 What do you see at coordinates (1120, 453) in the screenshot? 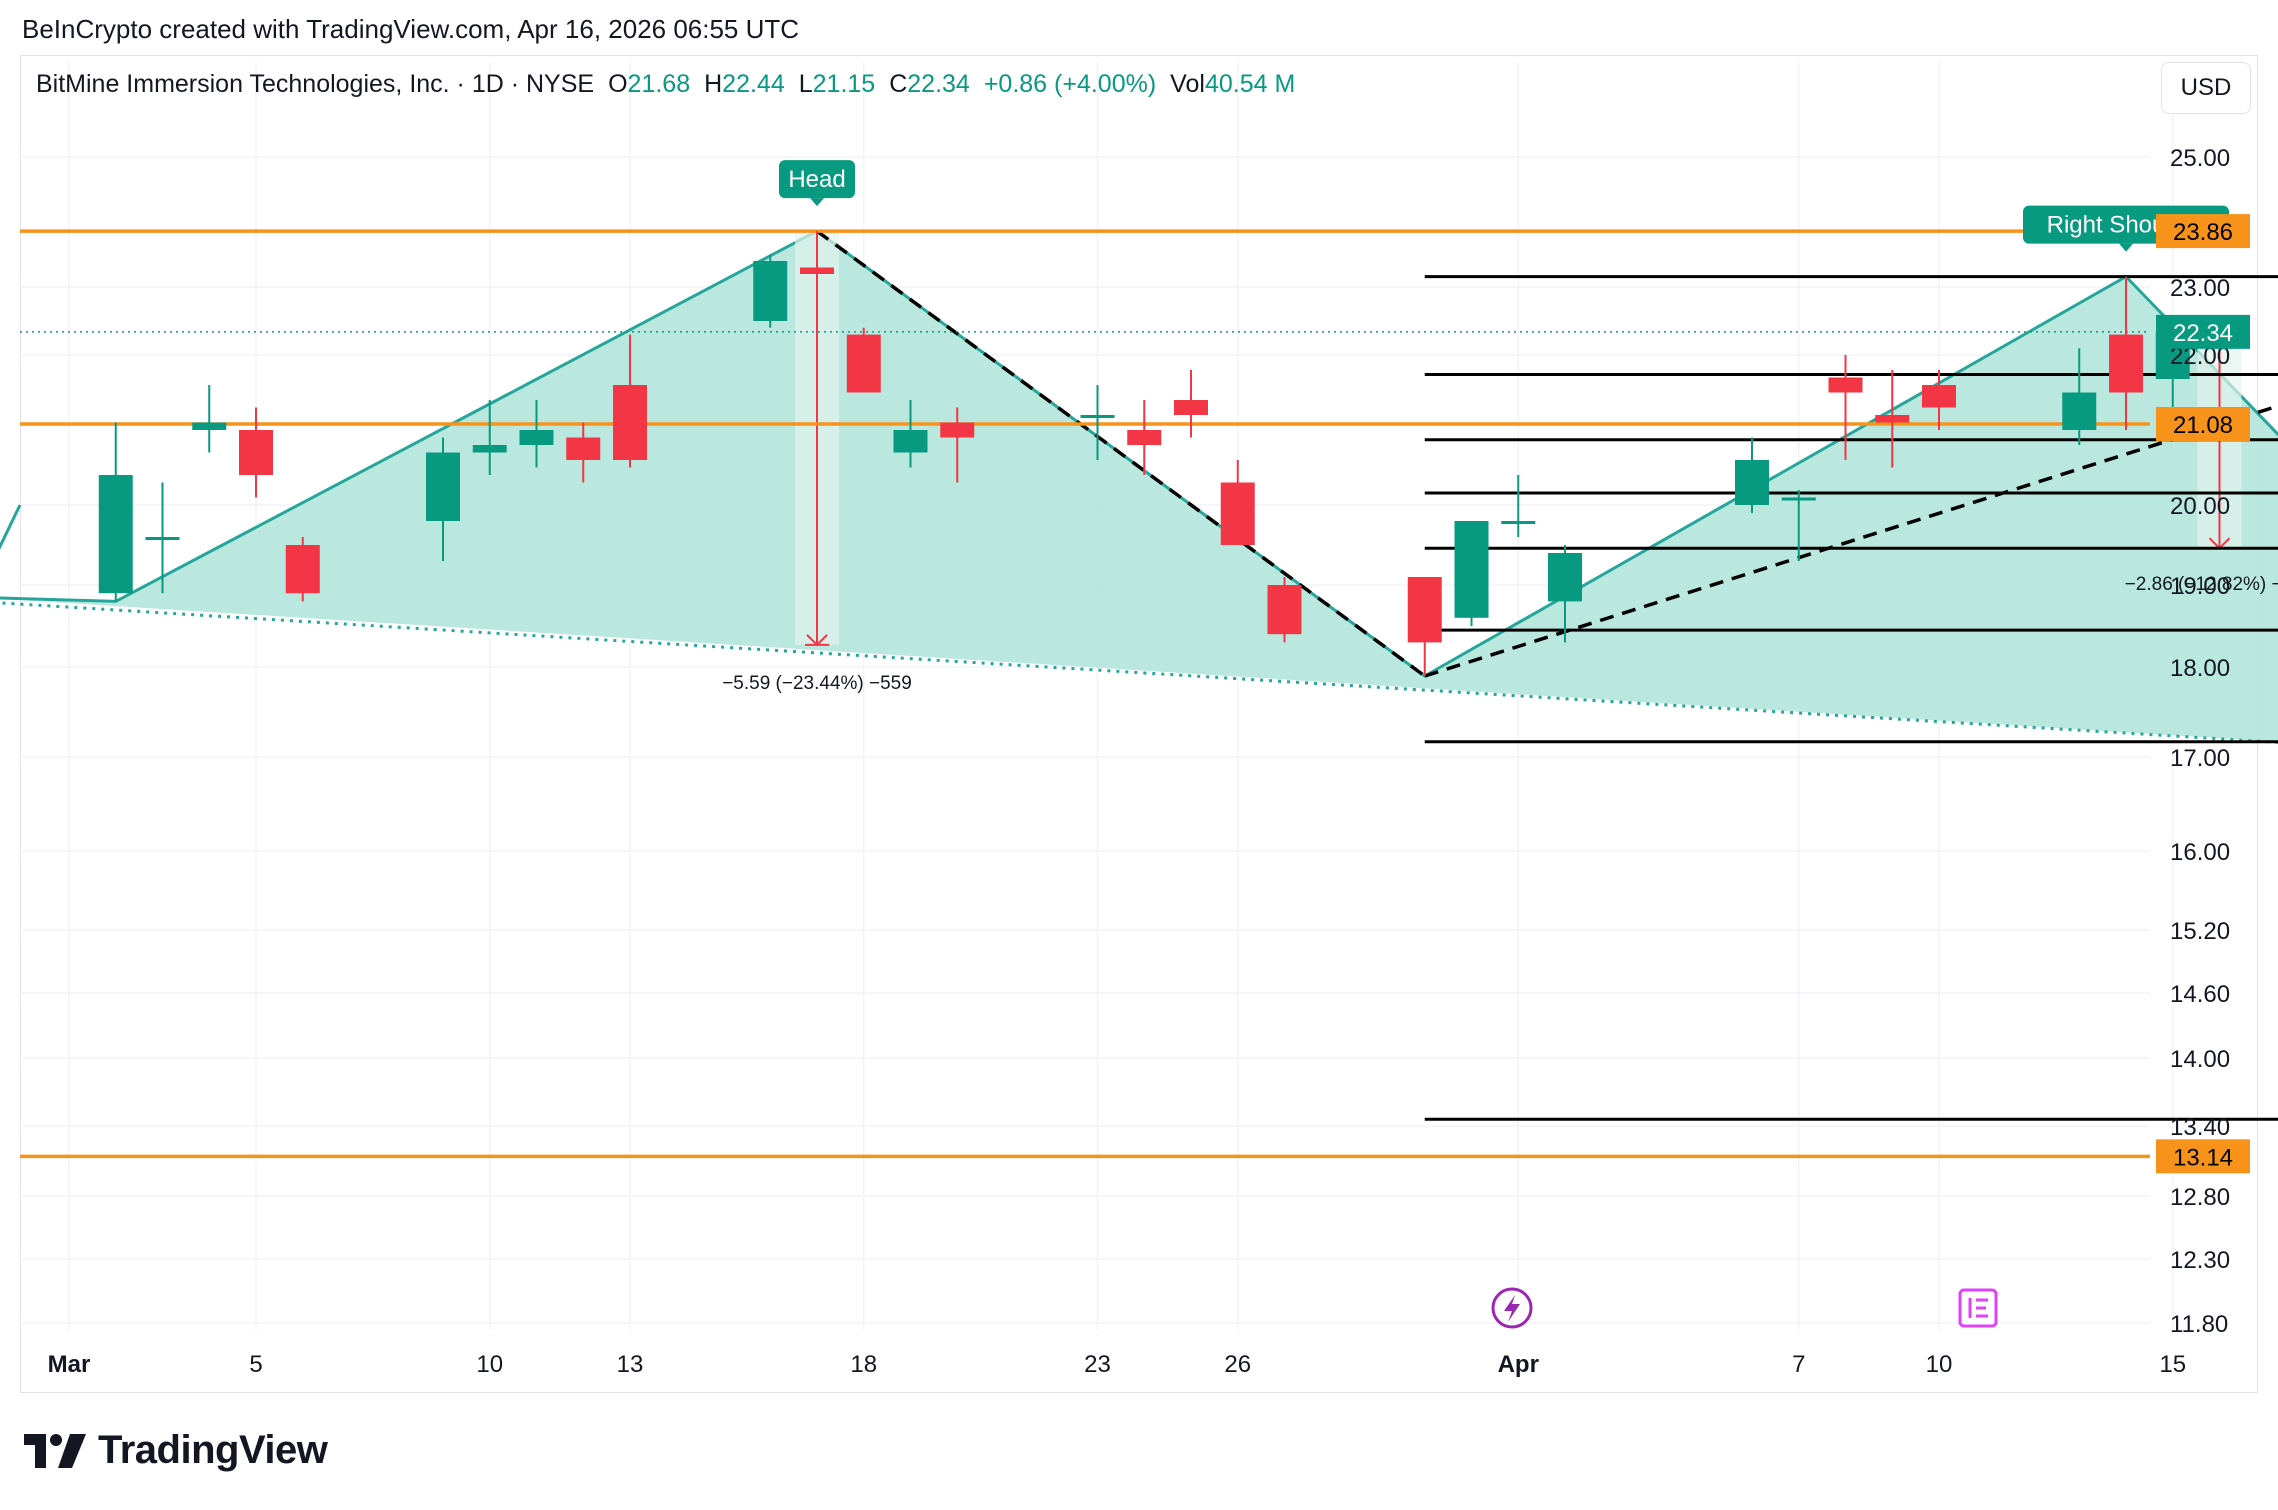
I see `dashed-trend-line` at bounding box center [1120, 453].